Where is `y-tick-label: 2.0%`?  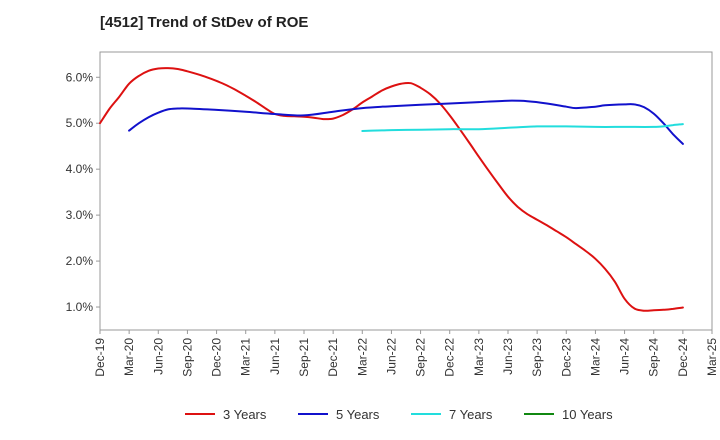 y-tick-label: 2.0% is located at coordinates (80, 261).